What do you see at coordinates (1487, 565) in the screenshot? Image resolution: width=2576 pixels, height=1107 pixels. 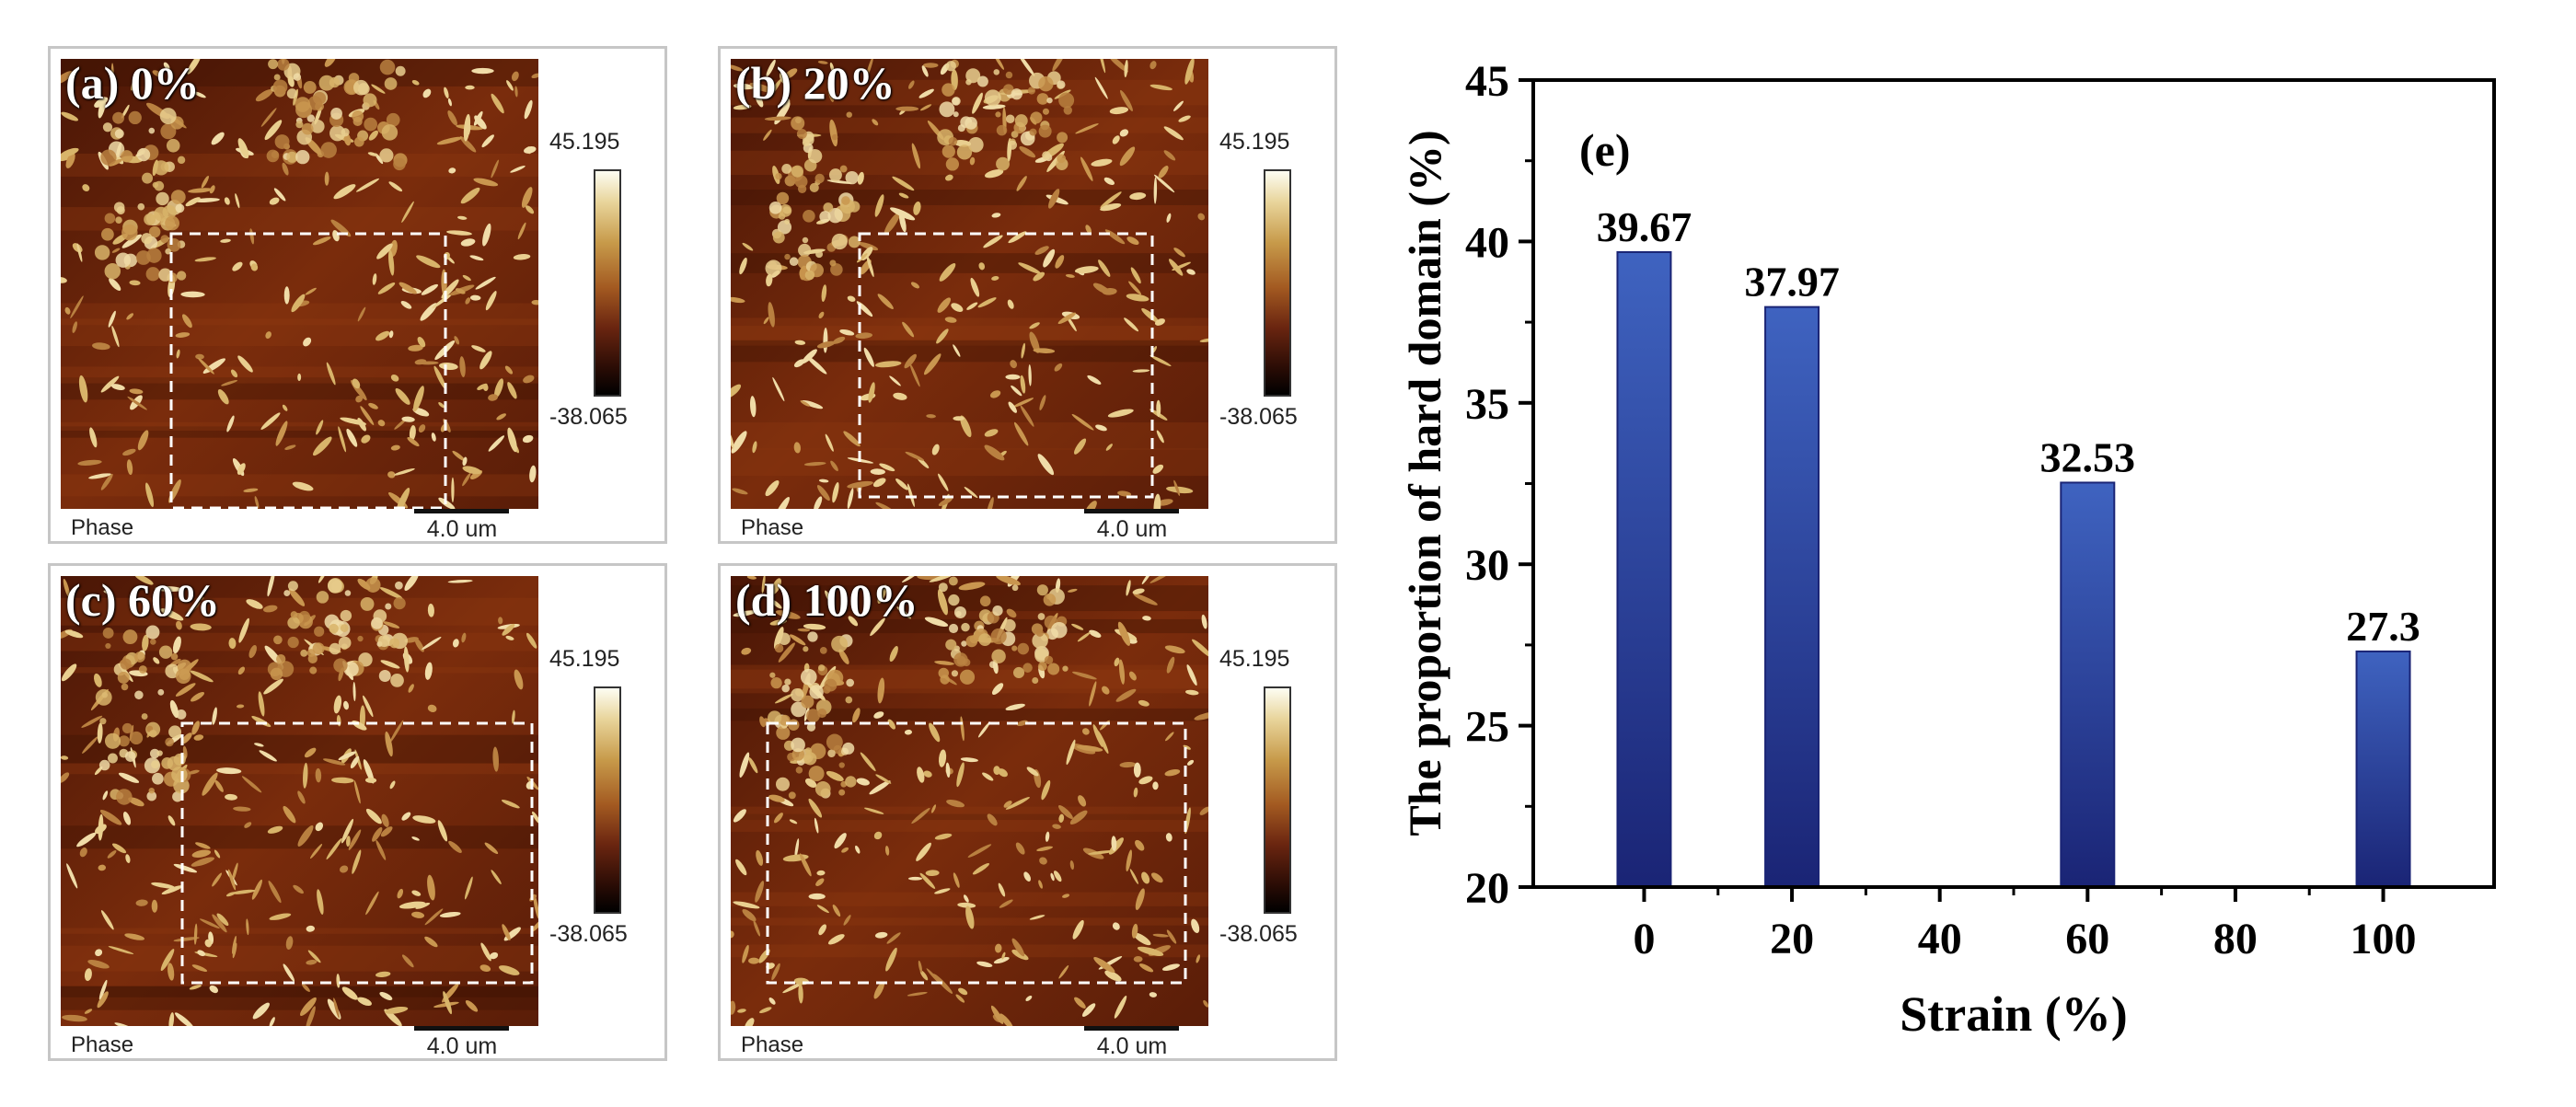 I see `y-tick-label: 30` at bounding box center [1487, 565].